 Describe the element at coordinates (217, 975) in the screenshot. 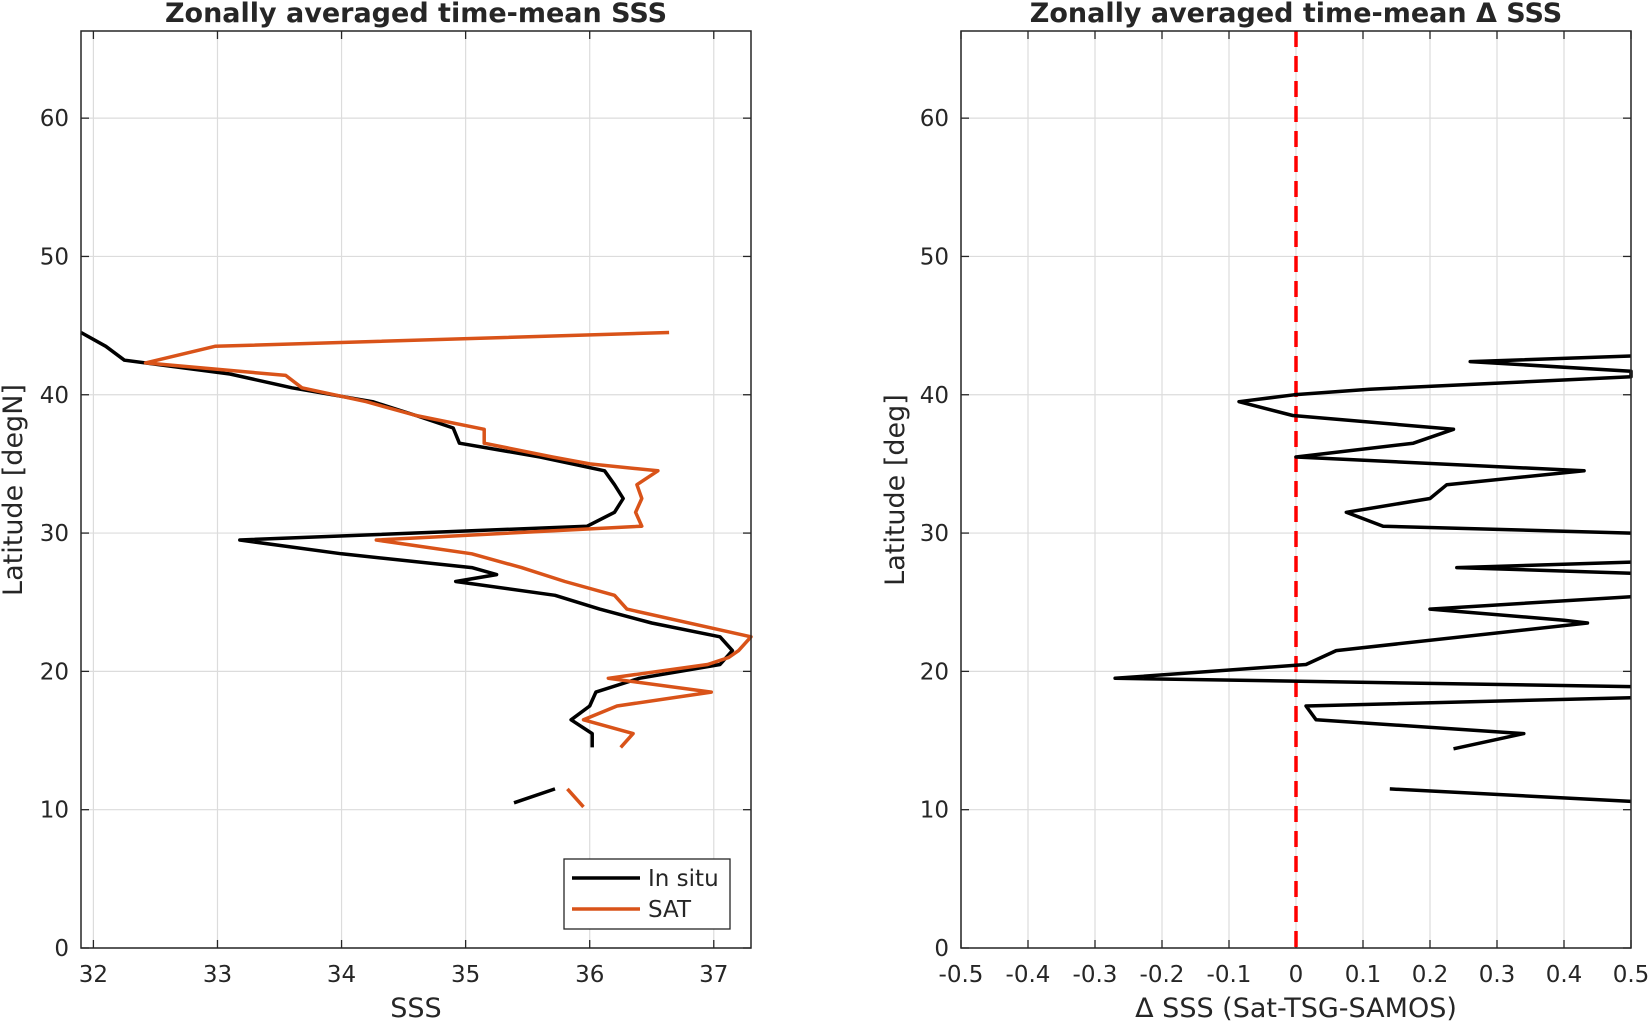

I see `left-x-tick-label: 33` at that location.